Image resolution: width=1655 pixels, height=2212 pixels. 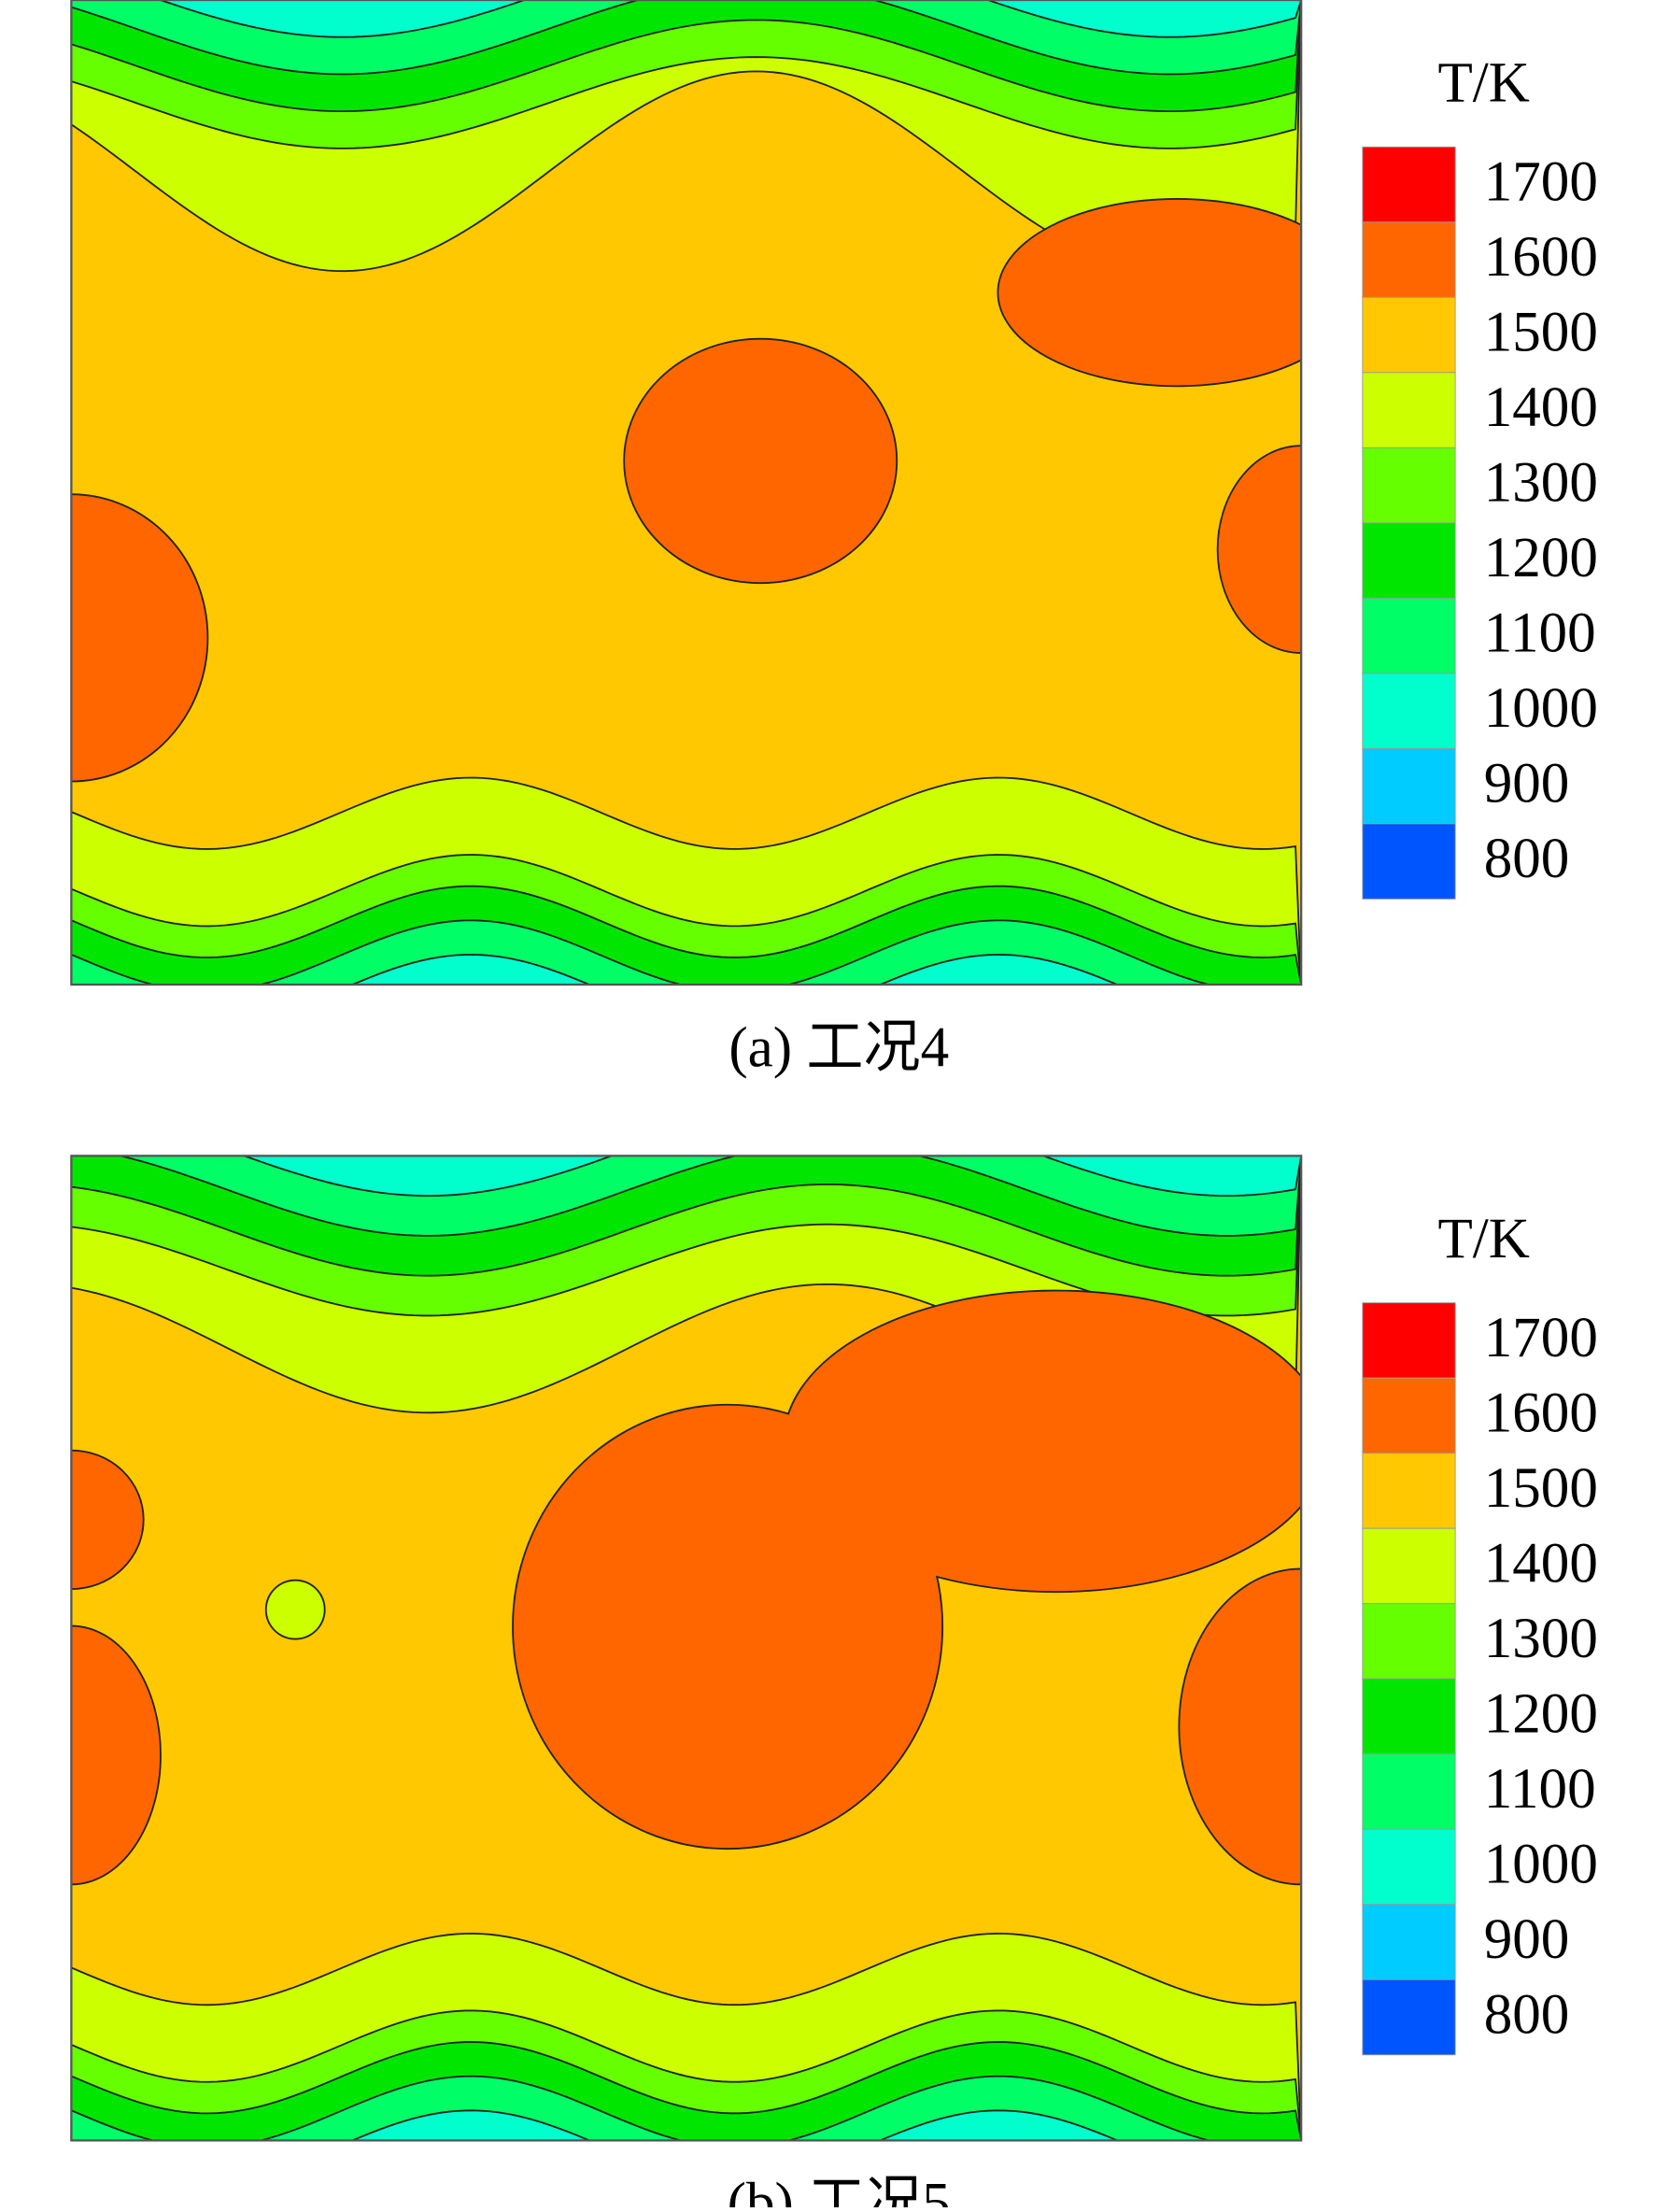 What do you see at coordinates (839, 1047) in the screenshot?
I see `panel-caption: (a) 工况4` at bounding box center [839, 1047].